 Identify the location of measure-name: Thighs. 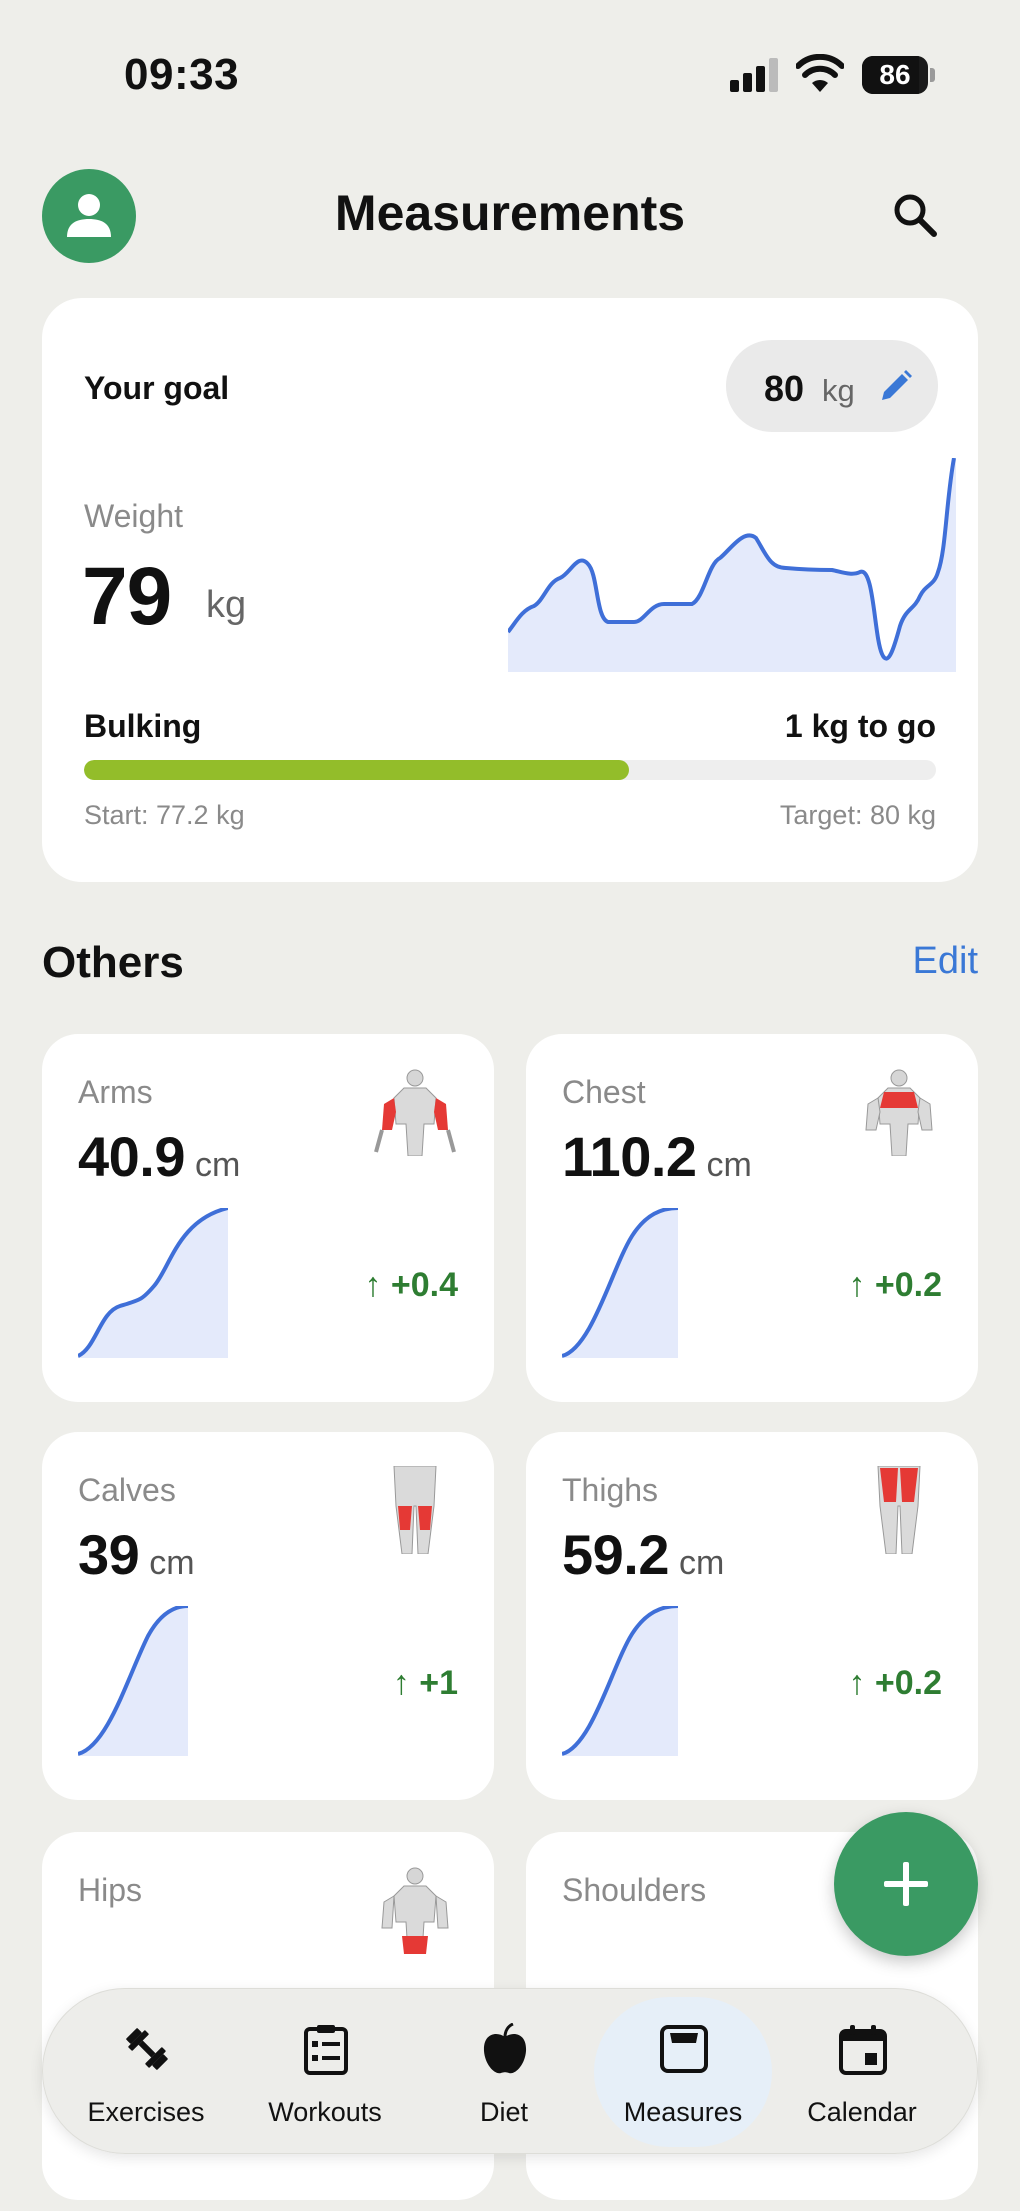
(610, 1490).